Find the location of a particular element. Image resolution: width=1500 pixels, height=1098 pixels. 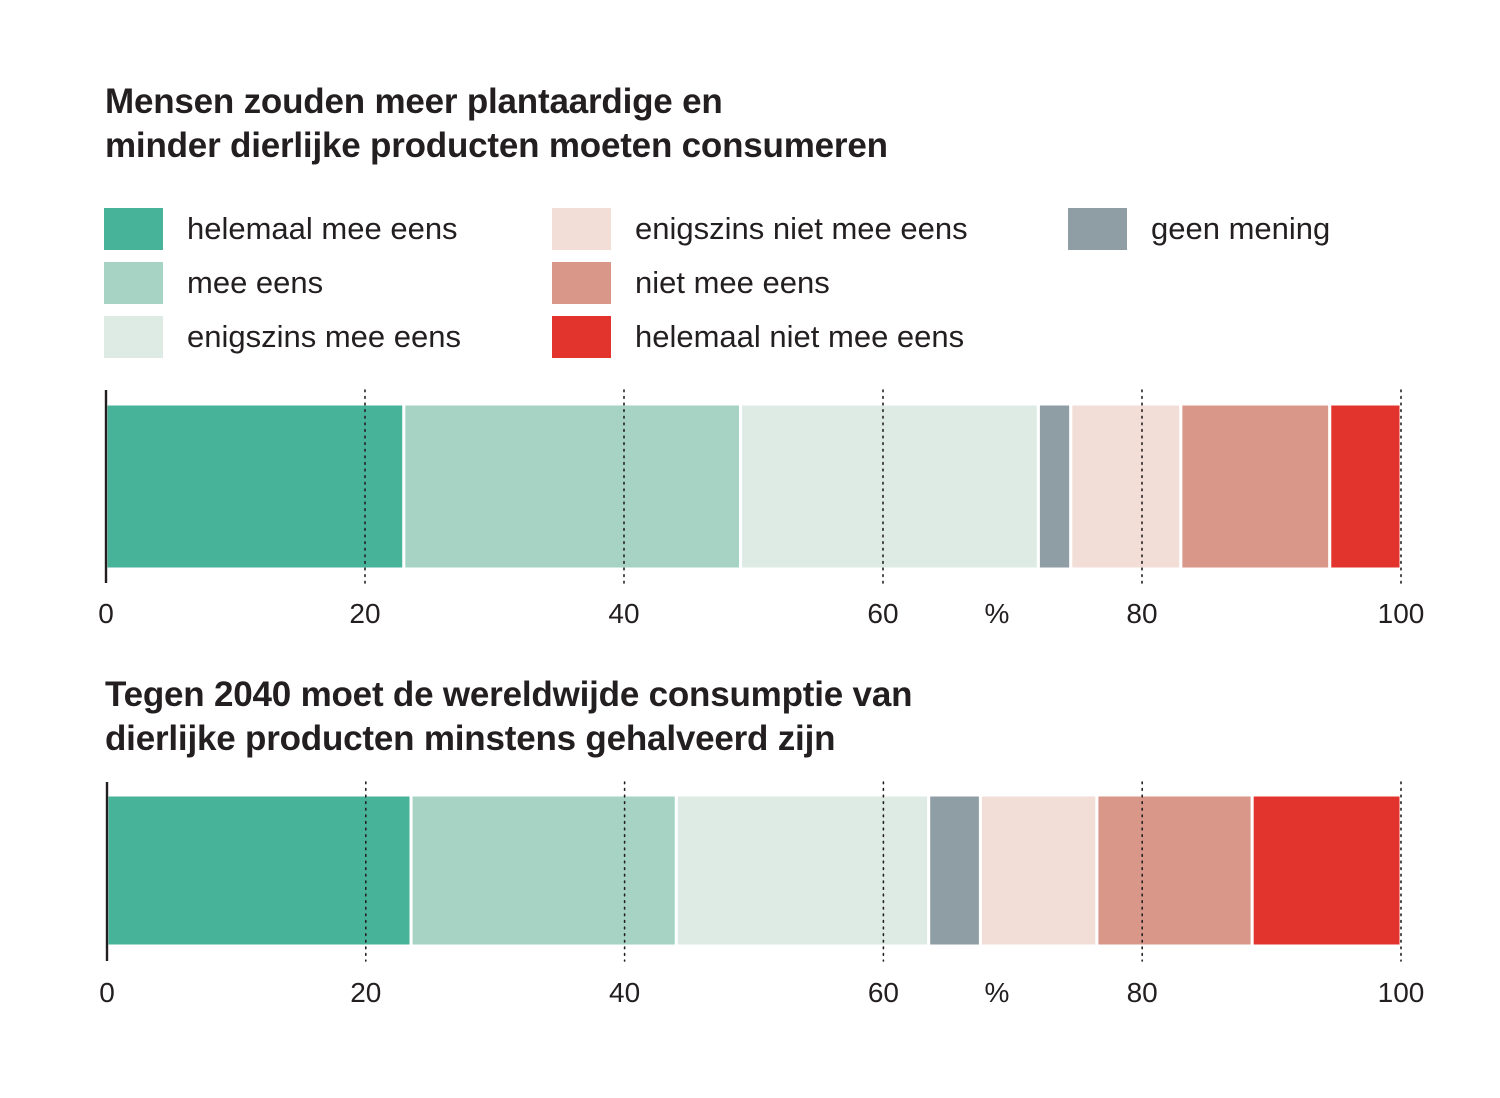

legend-item-helemaal-mee-eens: helemaal mee eens is located at coordinates (281, 229).